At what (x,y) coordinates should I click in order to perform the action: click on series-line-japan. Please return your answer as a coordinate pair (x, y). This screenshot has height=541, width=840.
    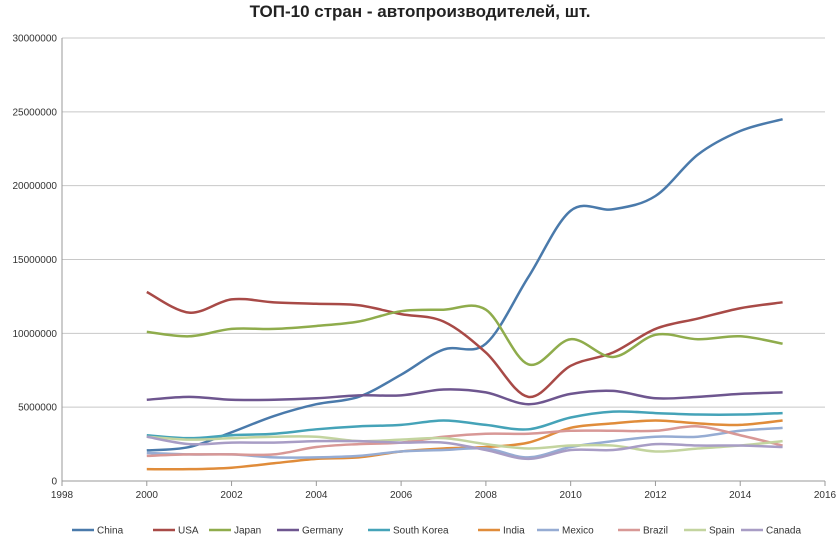
    Looking at the image, I should click on (464, 335).